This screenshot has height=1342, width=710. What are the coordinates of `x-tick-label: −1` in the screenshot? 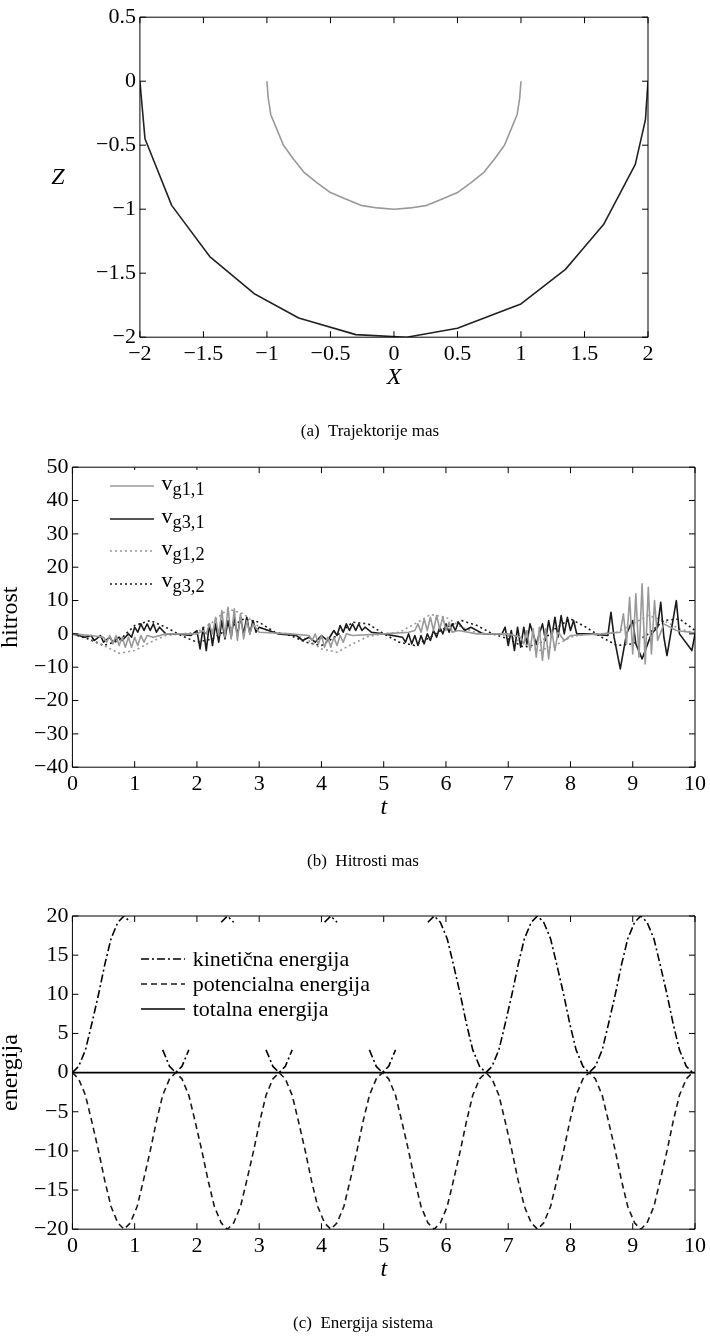 It's located at (267, 353).